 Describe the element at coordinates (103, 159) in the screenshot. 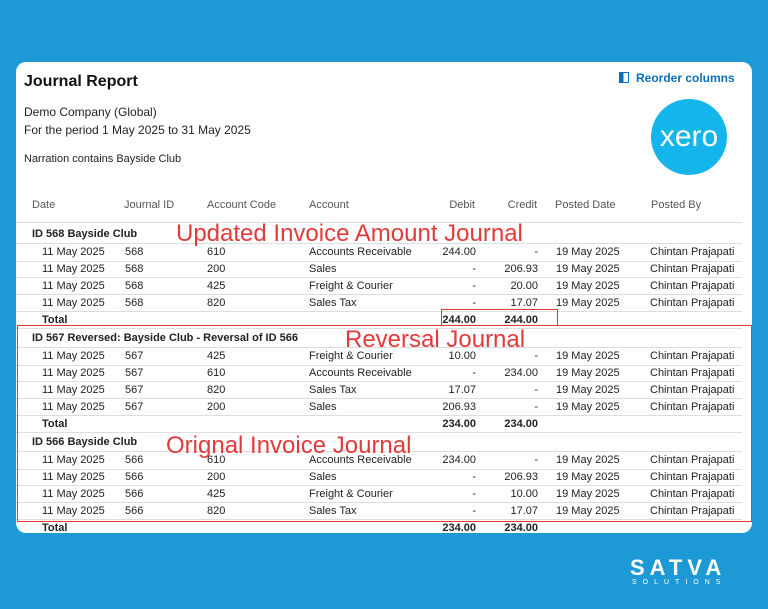

I see `narration: Narration contains Bayside Club` at that location.